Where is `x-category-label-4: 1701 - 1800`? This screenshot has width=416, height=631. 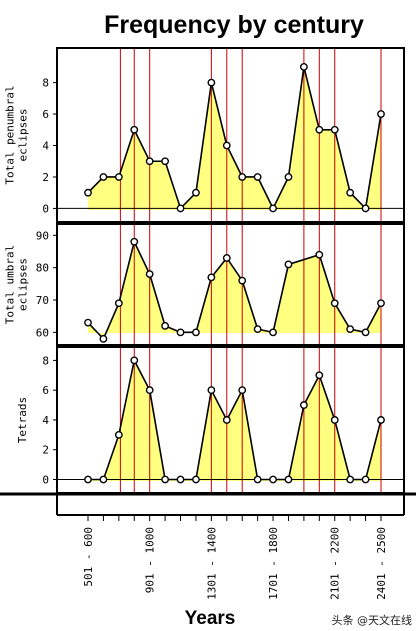
x-category-label-4: 1701 - 1800 is located at coordinates (273, 563).